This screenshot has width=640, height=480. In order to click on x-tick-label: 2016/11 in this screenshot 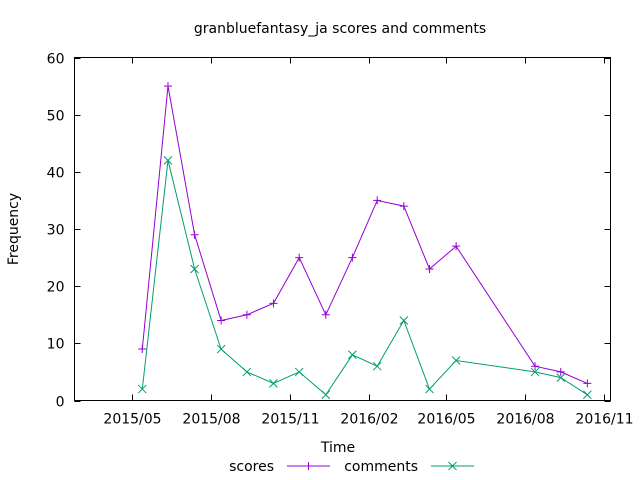, I will do `click(604, 420)`.